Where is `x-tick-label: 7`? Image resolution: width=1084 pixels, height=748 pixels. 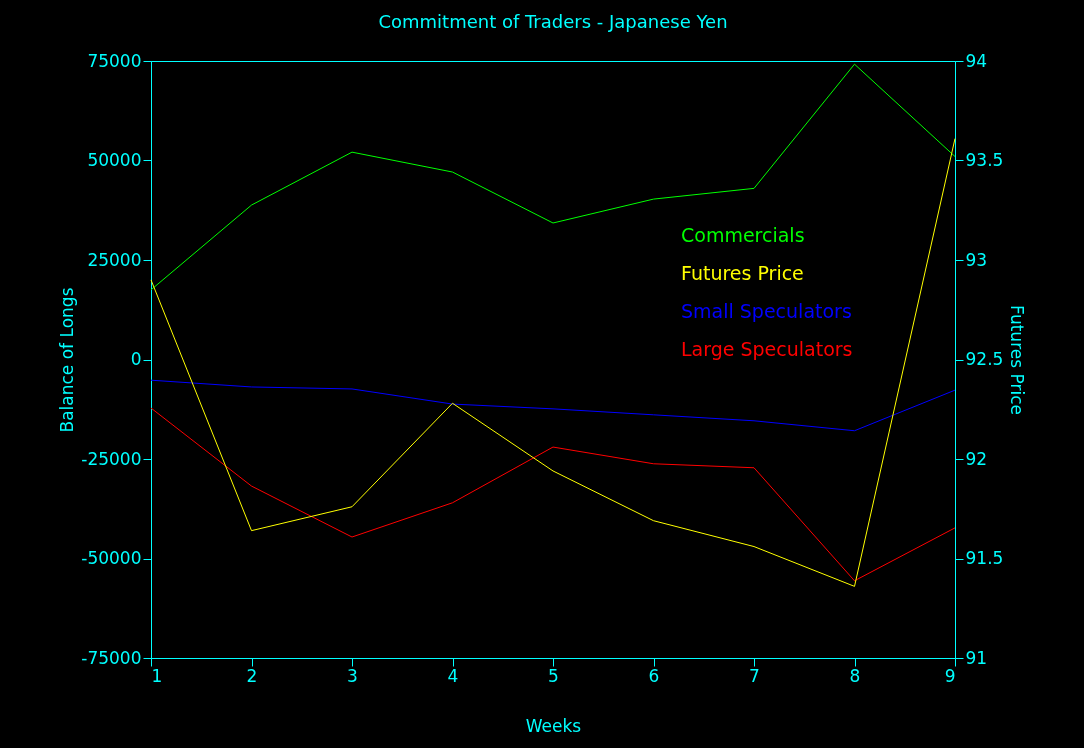
x-tick-label: 7 is located at coordinates (754, 675).